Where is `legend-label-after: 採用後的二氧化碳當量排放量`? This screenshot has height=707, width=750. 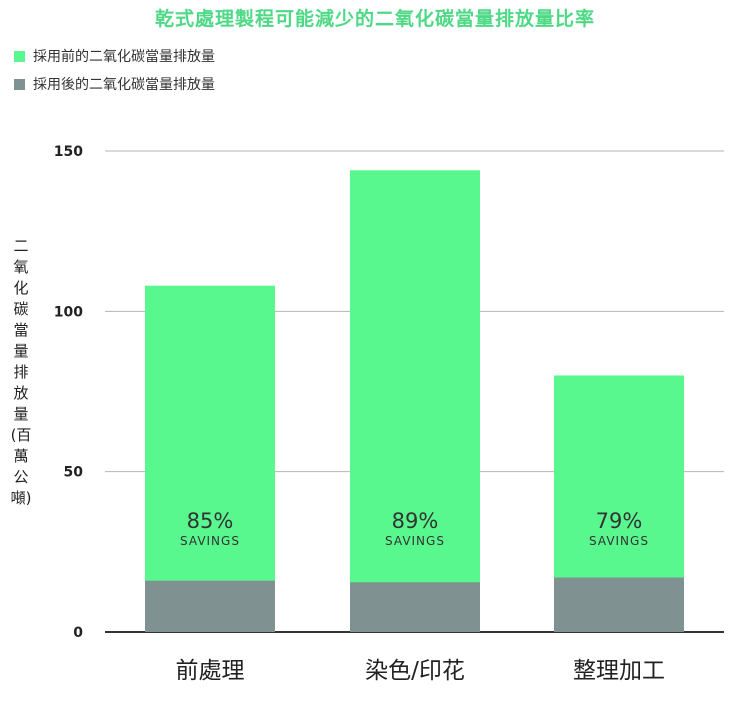
legend-label-after: 採用後的二氧化碳當量排放量 is located at coordinates (124, 85).